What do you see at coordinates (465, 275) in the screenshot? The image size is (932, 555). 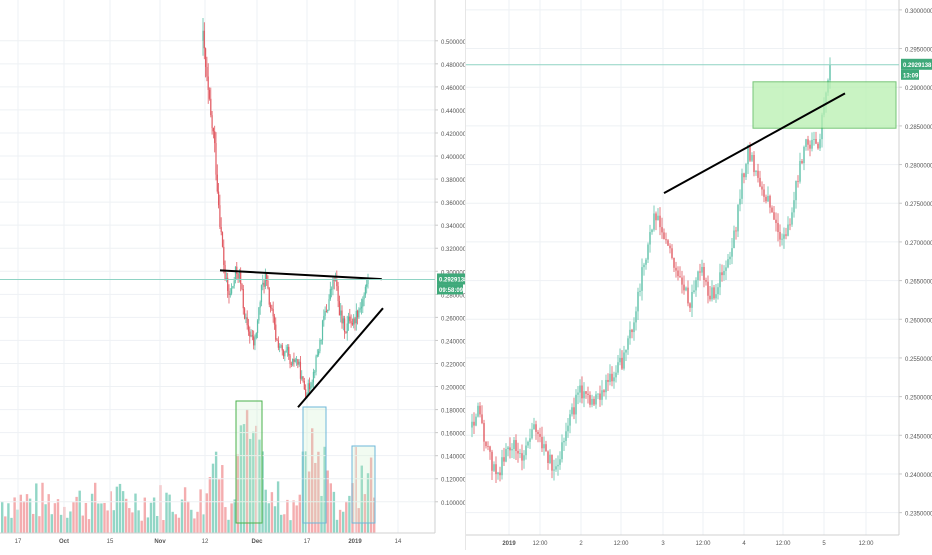 I see `pane-divider` at bounding box center [465, 275].